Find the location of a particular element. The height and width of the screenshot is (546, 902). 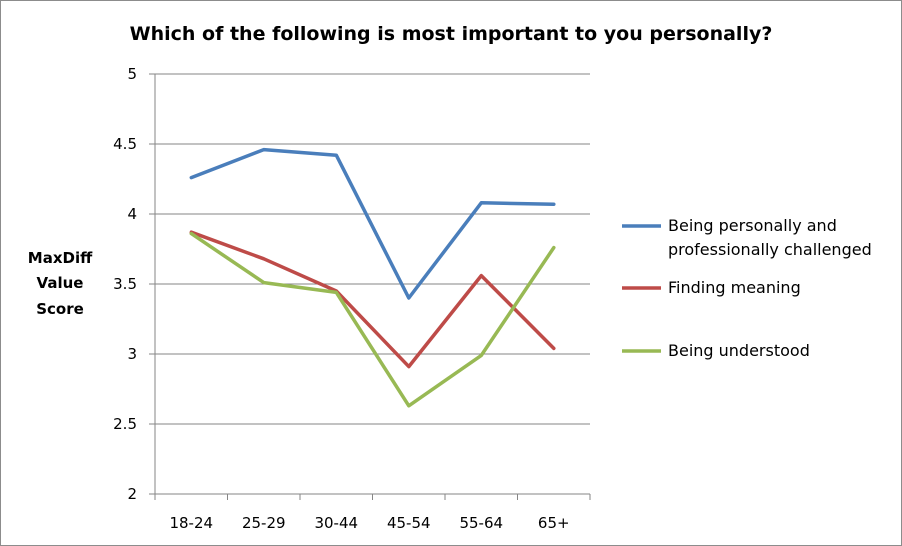

legend-entry: Being understood is located at coordinates (716, 350).